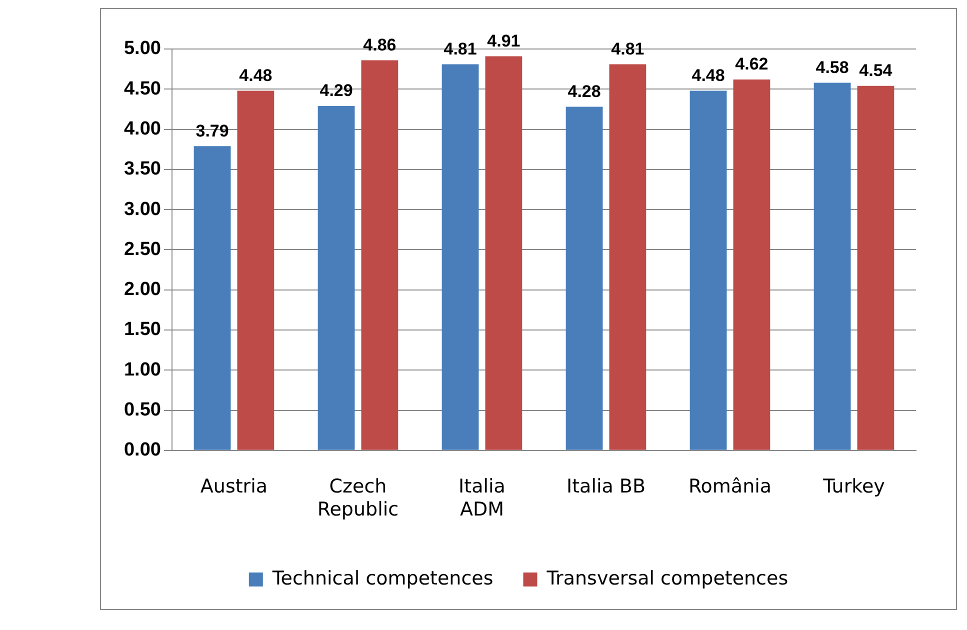  What do you see at coordinates (379, 44) in the screenshot?
I see `data-label: 4.86` at bounding box center [379, 44].